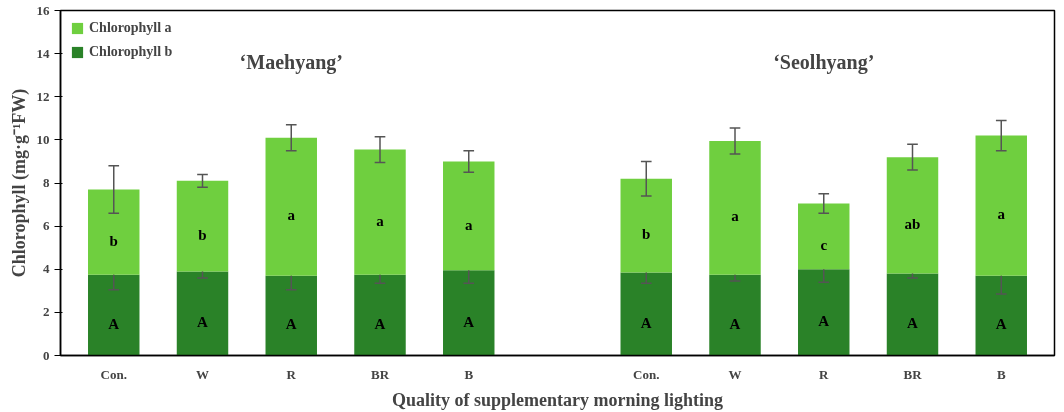 The width and height of the screenshot is (1064, 412). I want to click on y-tick-label: 10, so click(43, 139).